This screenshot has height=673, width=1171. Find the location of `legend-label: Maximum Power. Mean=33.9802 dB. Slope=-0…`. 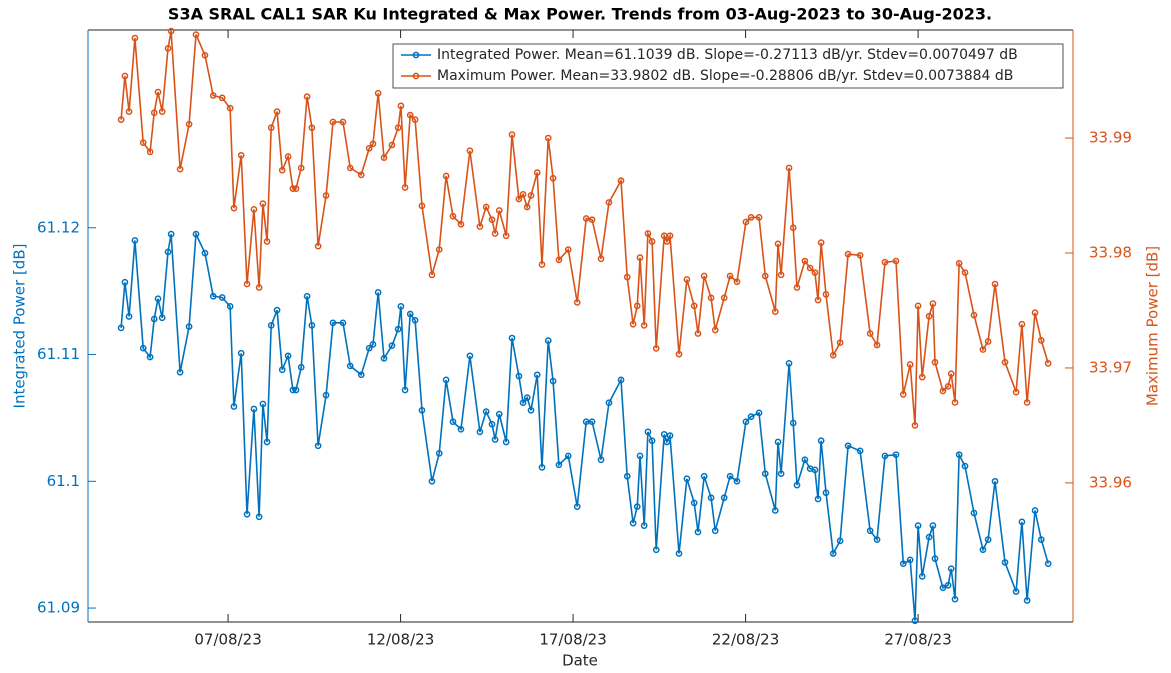

legend-label: Maximum Power. Mean=33.9802 dB. Slope=-0… is located at coordinates (725, 76).